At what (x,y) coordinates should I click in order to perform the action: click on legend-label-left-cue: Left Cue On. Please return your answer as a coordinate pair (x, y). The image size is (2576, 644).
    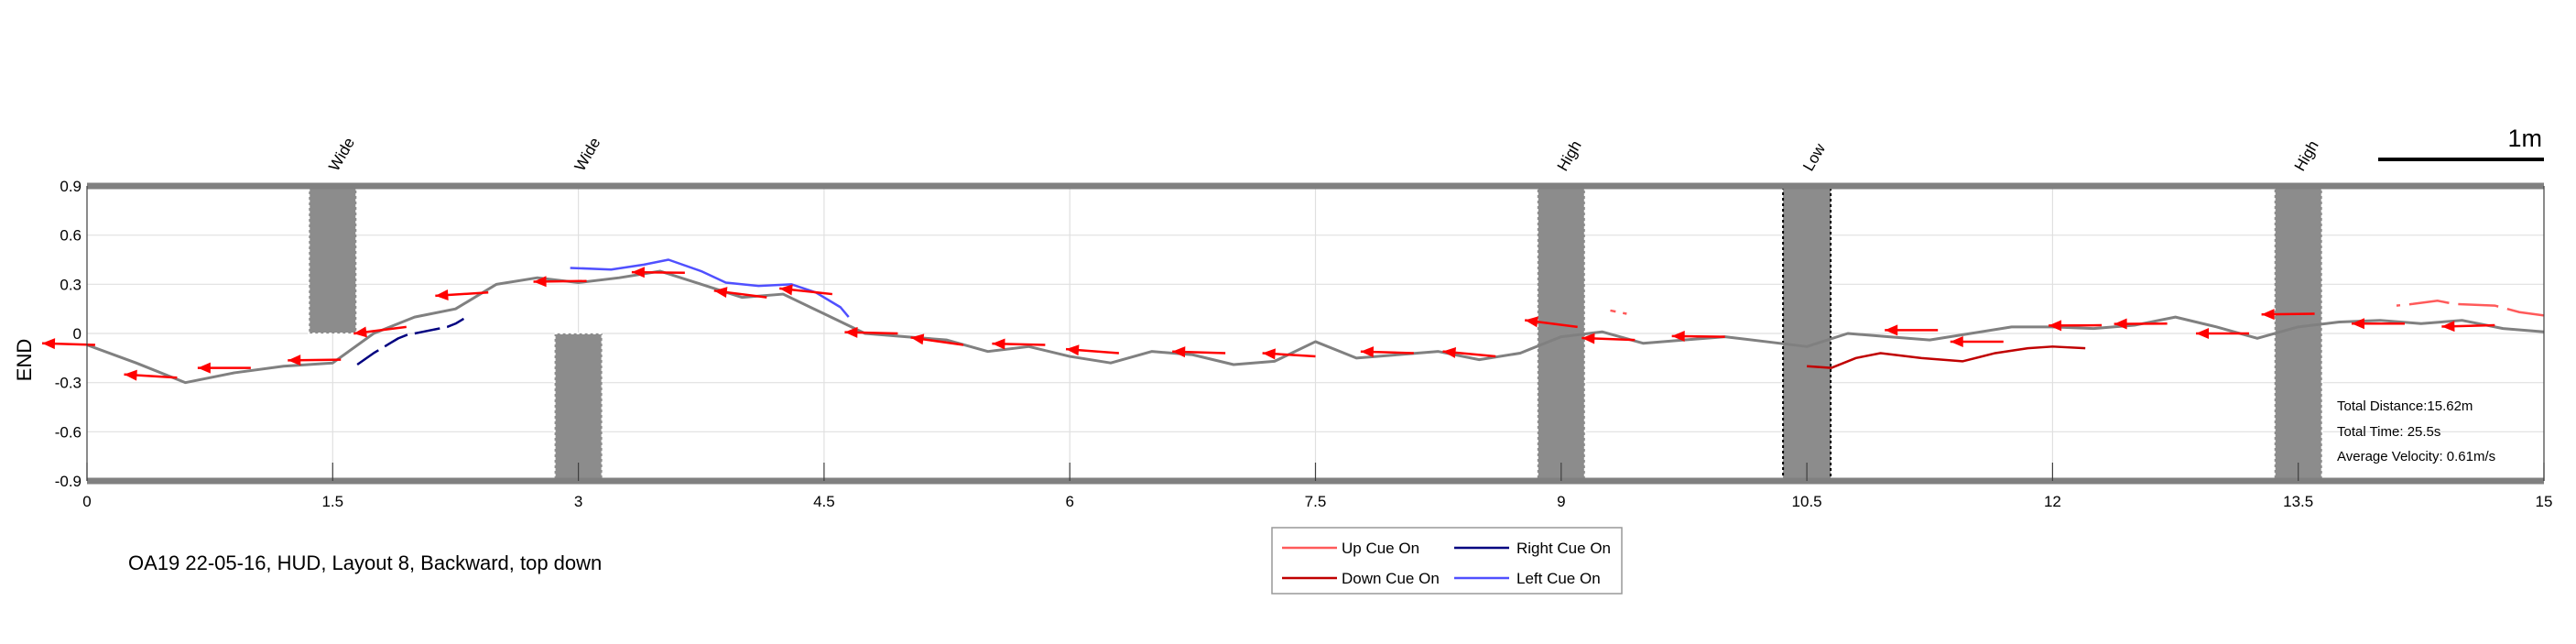
    Looking at the image, I should click on (1558, 579).